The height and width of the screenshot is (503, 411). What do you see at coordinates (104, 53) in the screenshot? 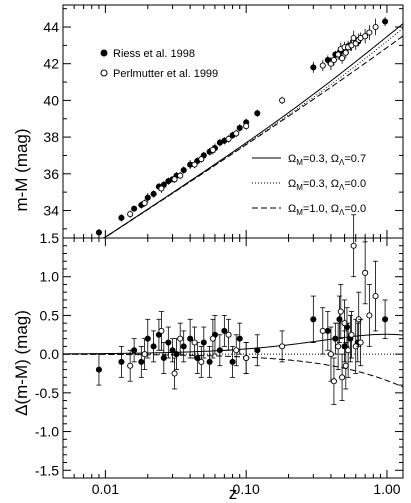
I see `legend-marker-filled` at bounding box center [104, 53].